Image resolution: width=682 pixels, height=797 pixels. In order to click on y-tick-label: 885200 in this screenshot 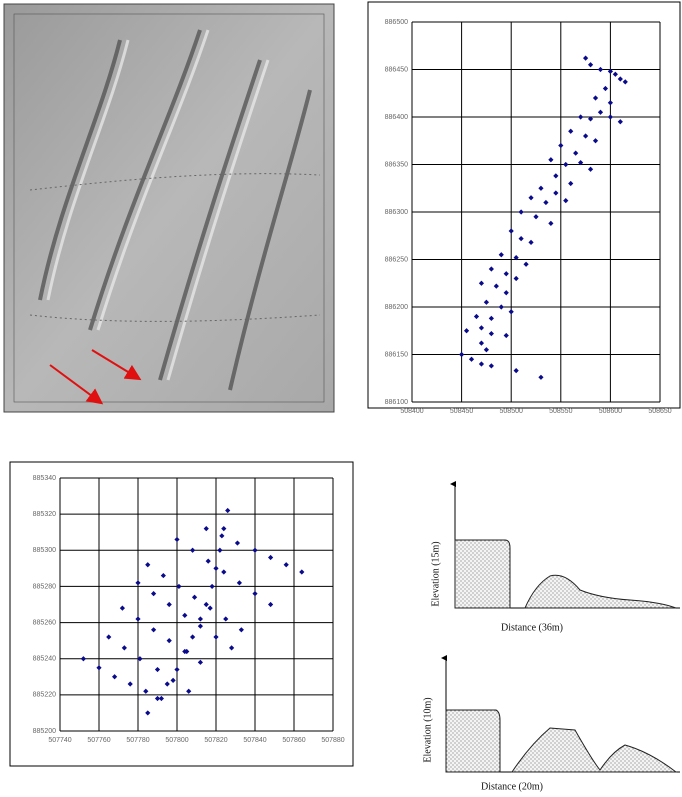, I will do `click(44, 731)`.